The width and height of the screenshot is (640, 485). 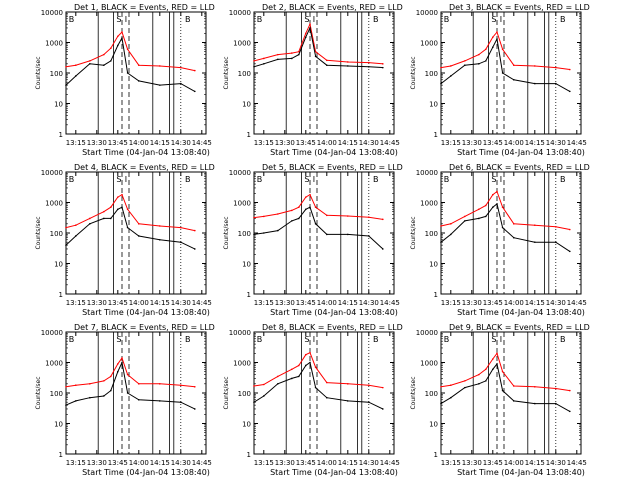 What do you see at coordinates (58, 105) in the screenshot?
I see `y-tick-label: 10` at bounding box center [58, 105].